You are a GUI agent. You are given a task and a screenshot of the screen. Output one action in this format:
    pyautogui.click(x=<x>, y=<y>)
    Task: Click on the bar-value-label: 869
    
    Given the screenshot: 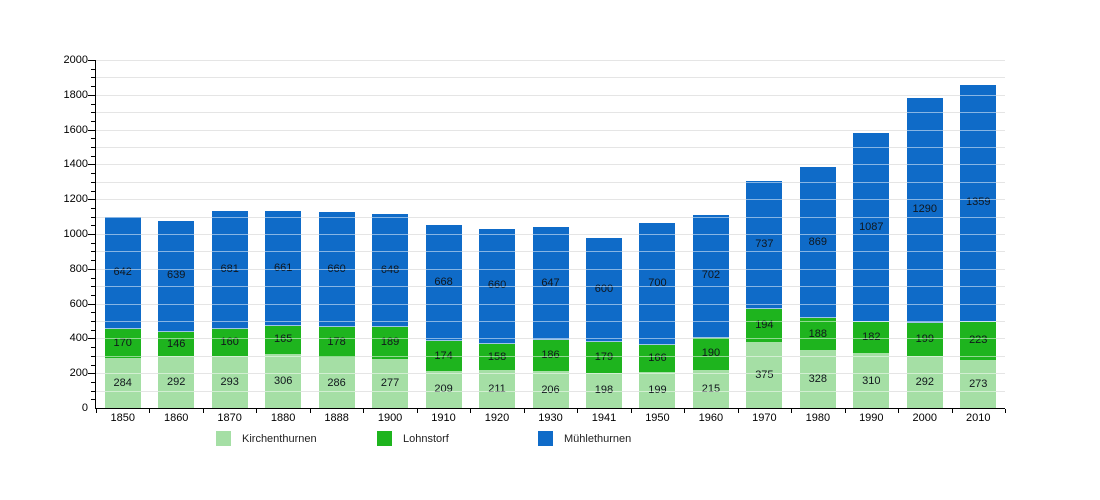 What is the action you would take?
    pyautogui.click(x=818, y=241)
    